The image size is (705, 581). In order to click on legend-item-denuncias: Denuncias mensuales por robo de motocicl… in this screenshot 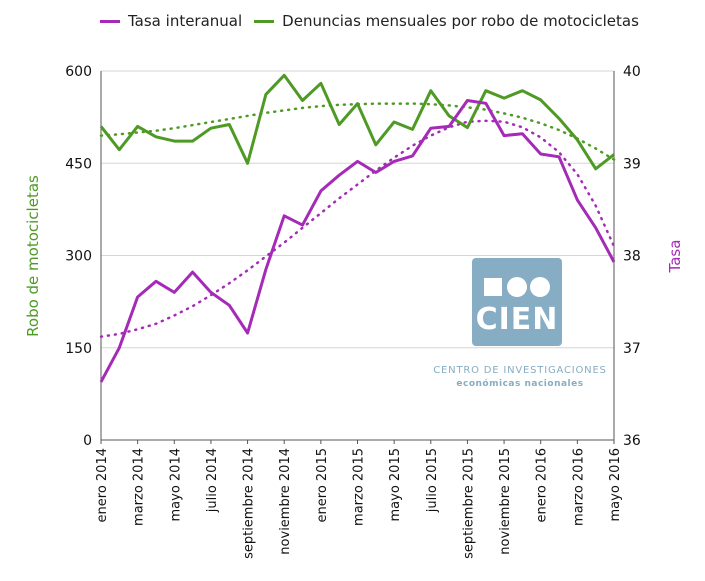, I will do `click(446, 21)`.